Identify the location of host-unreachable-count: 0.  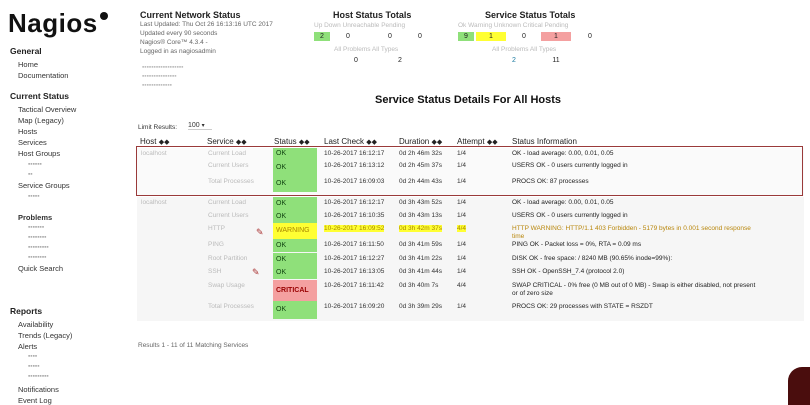
(390, 36).